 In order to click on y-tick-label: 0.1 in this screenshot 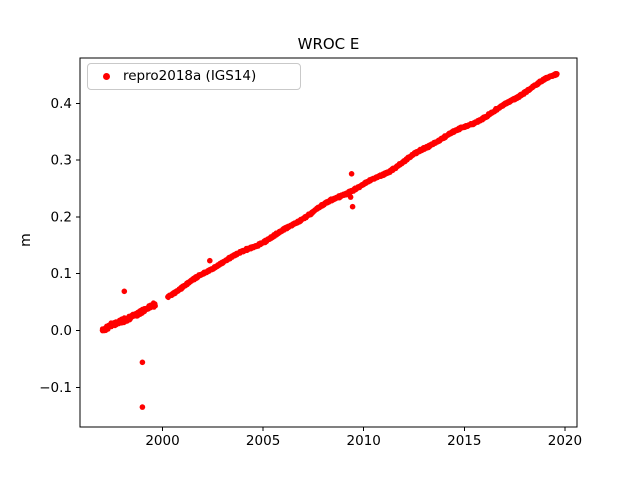, I will do `click(61, 274)`.